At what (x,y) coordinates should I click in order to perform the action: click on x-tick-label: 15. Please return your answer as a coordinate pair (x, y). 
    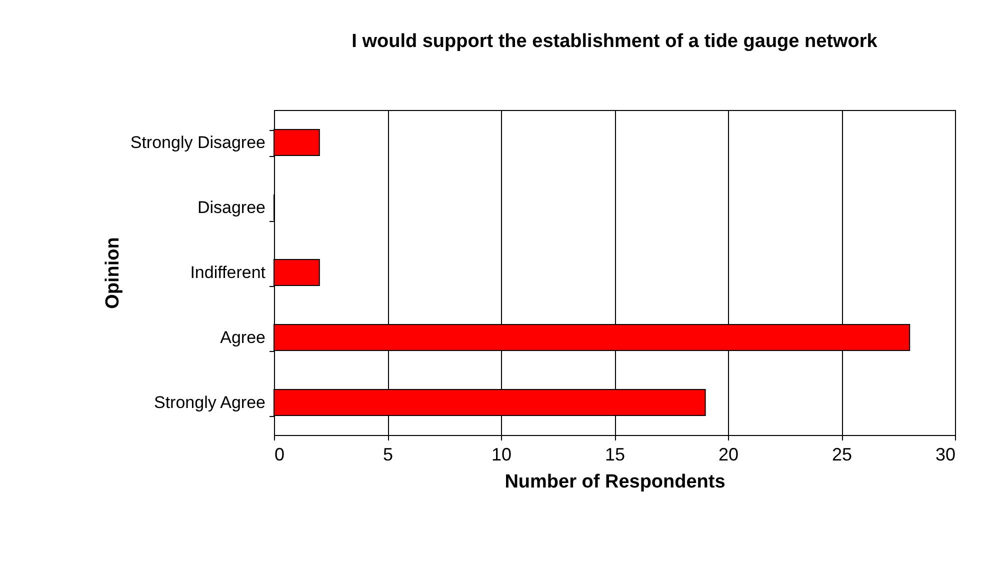
    Looking at the image, I should click on (615, 454).